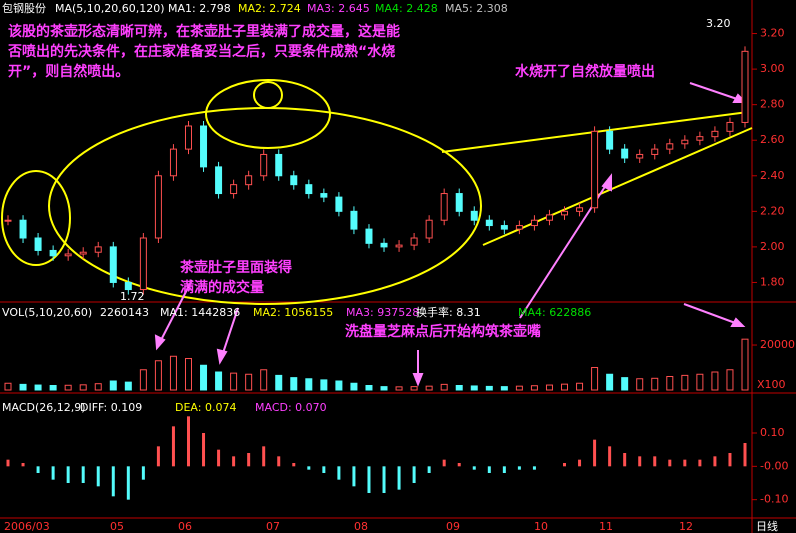 Image resolution: width=796 pixels, height=533 pixels. Describe the element at coordinates (772, 104) in the screenshot. I see `y-tick-label: 2.80` at that location.